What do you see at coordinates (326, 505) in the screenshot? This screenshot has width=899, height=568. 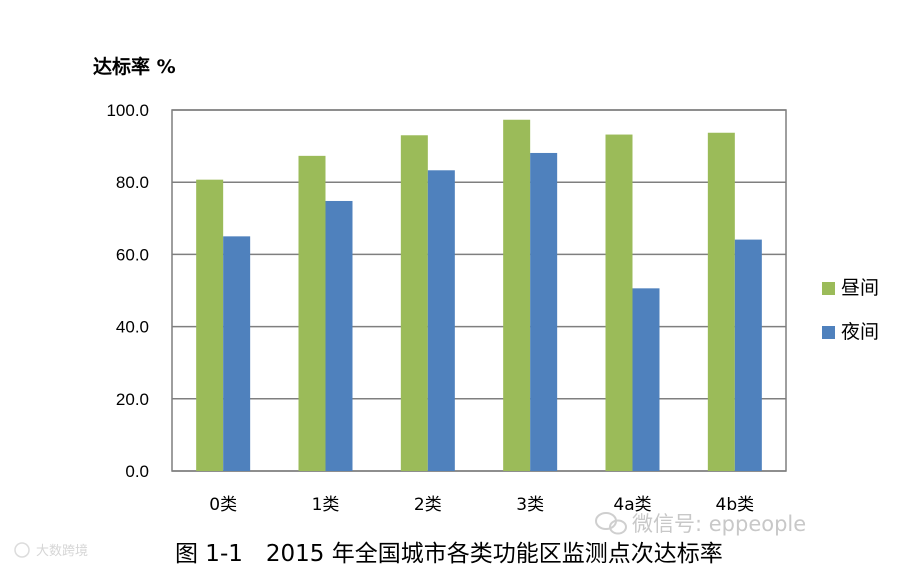 I see `x-tick-label: 1类` at bounding box center [326, 505].